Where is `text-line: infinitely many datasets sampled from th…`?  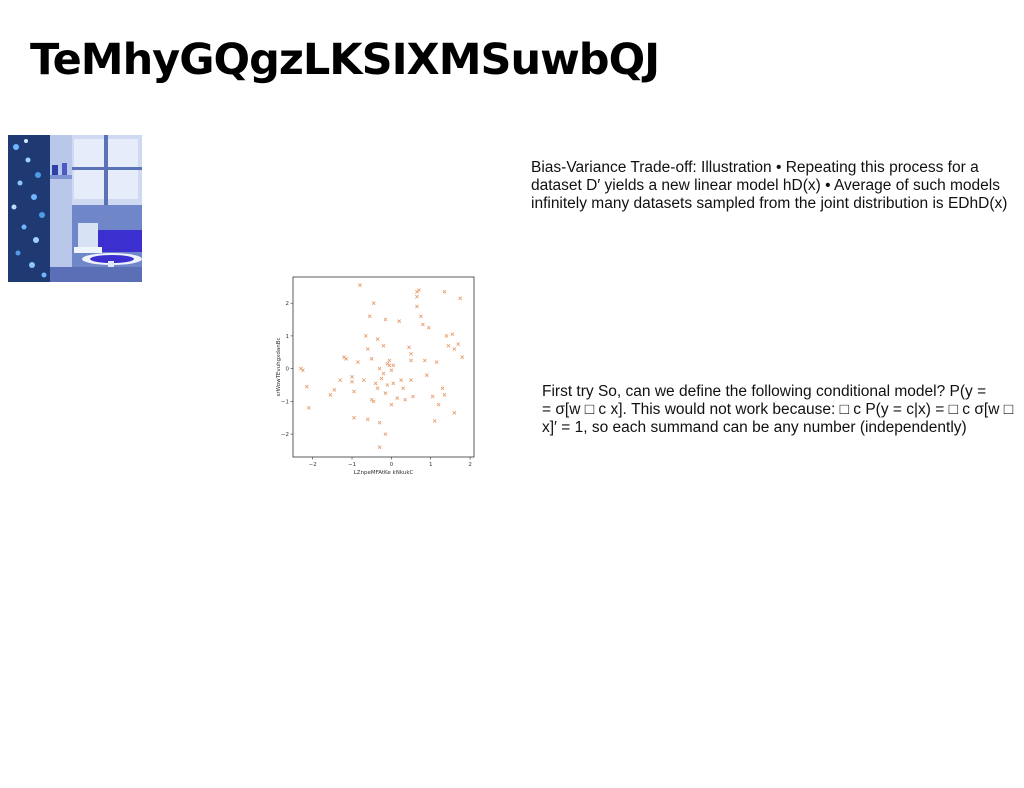
text-line: infinitely many datasets sampled from th… is located at coordinates (769, 203).